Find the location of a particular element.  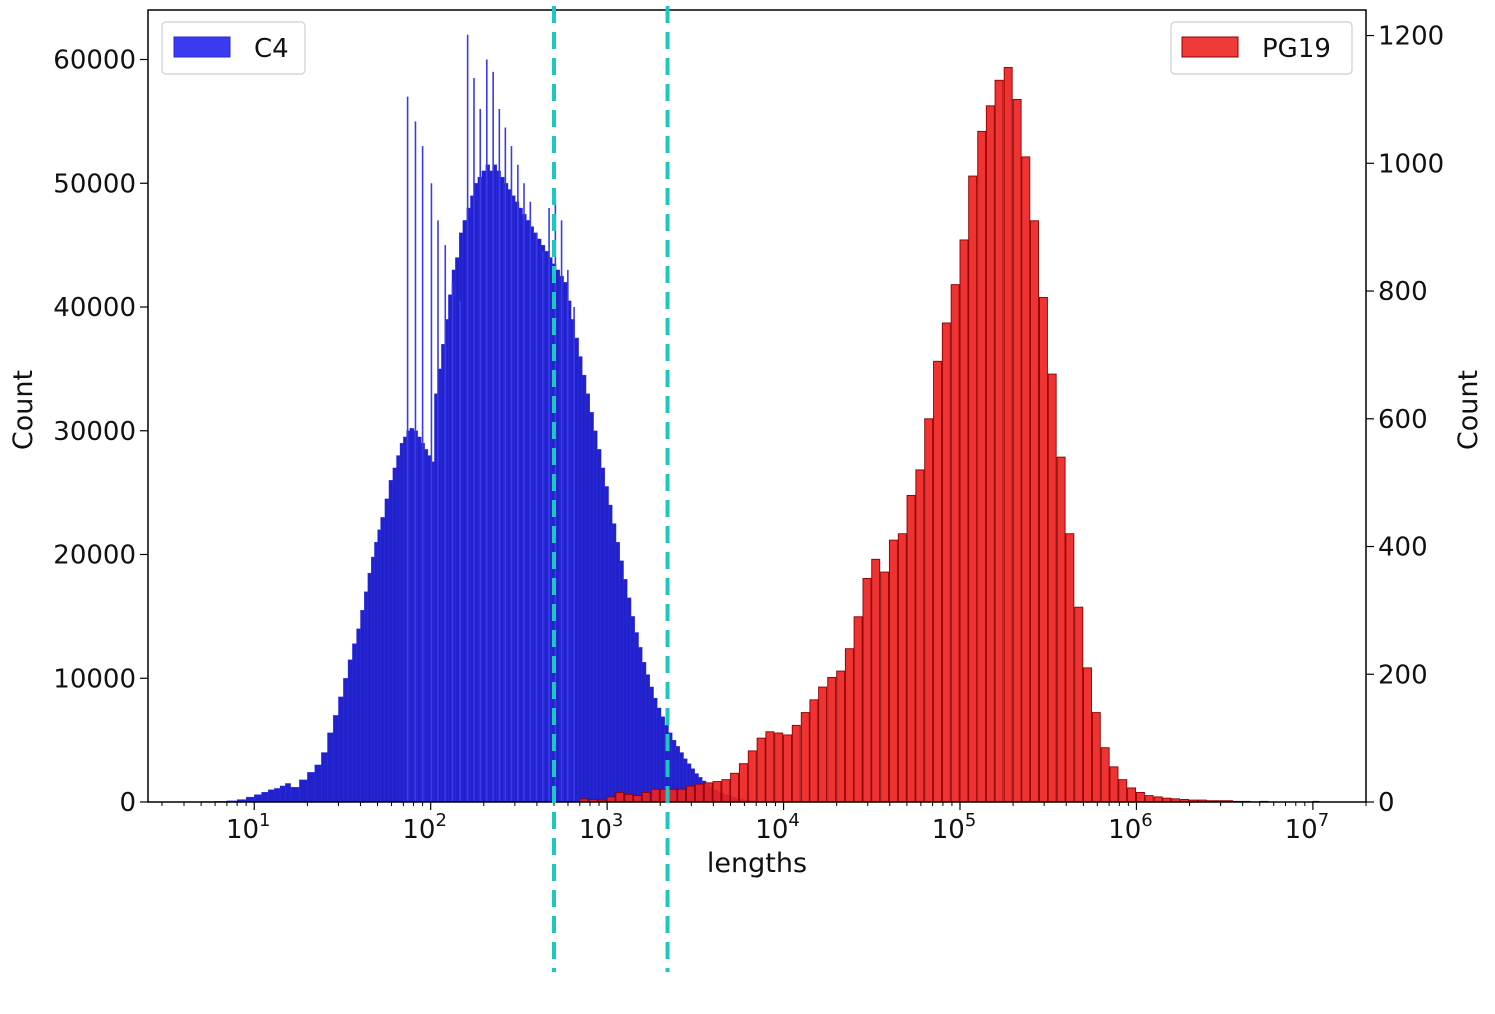

y-right-tick-label: 800 is located at coordinates (1403, 292).